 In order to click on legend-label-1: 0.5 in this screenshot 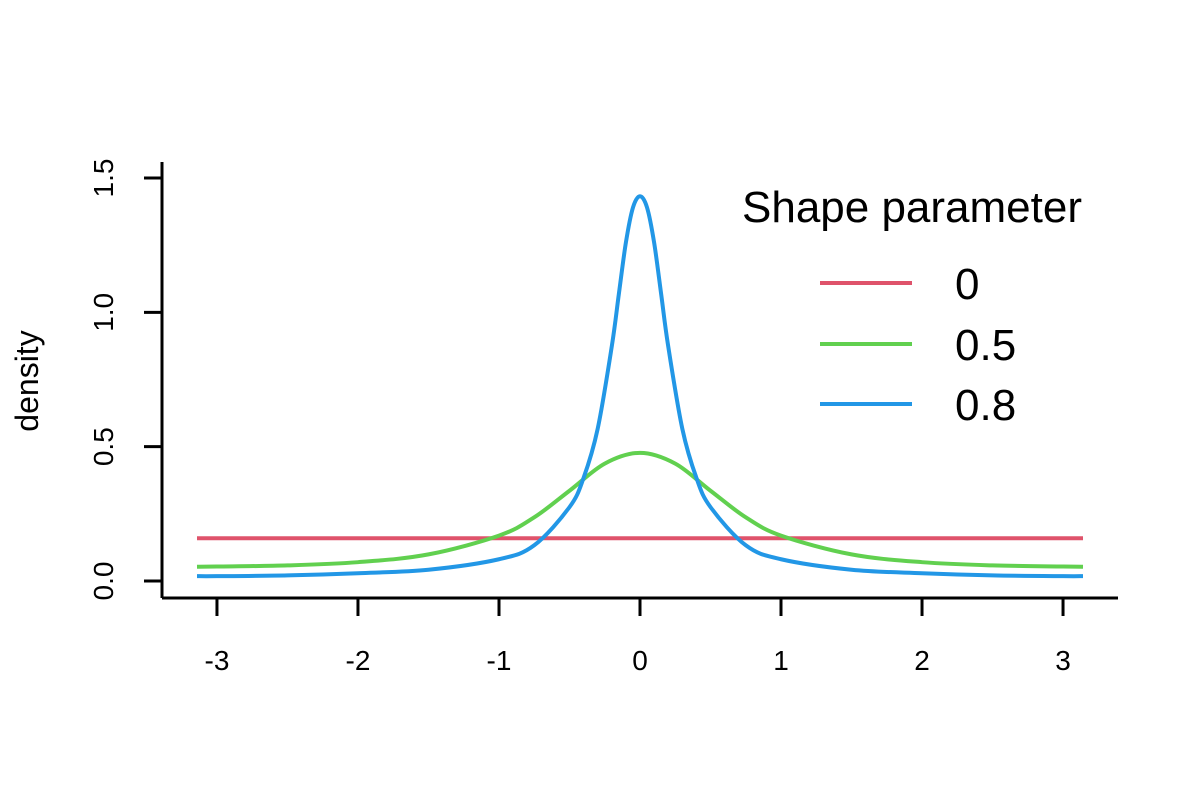, I will do `click(985, 345)`.